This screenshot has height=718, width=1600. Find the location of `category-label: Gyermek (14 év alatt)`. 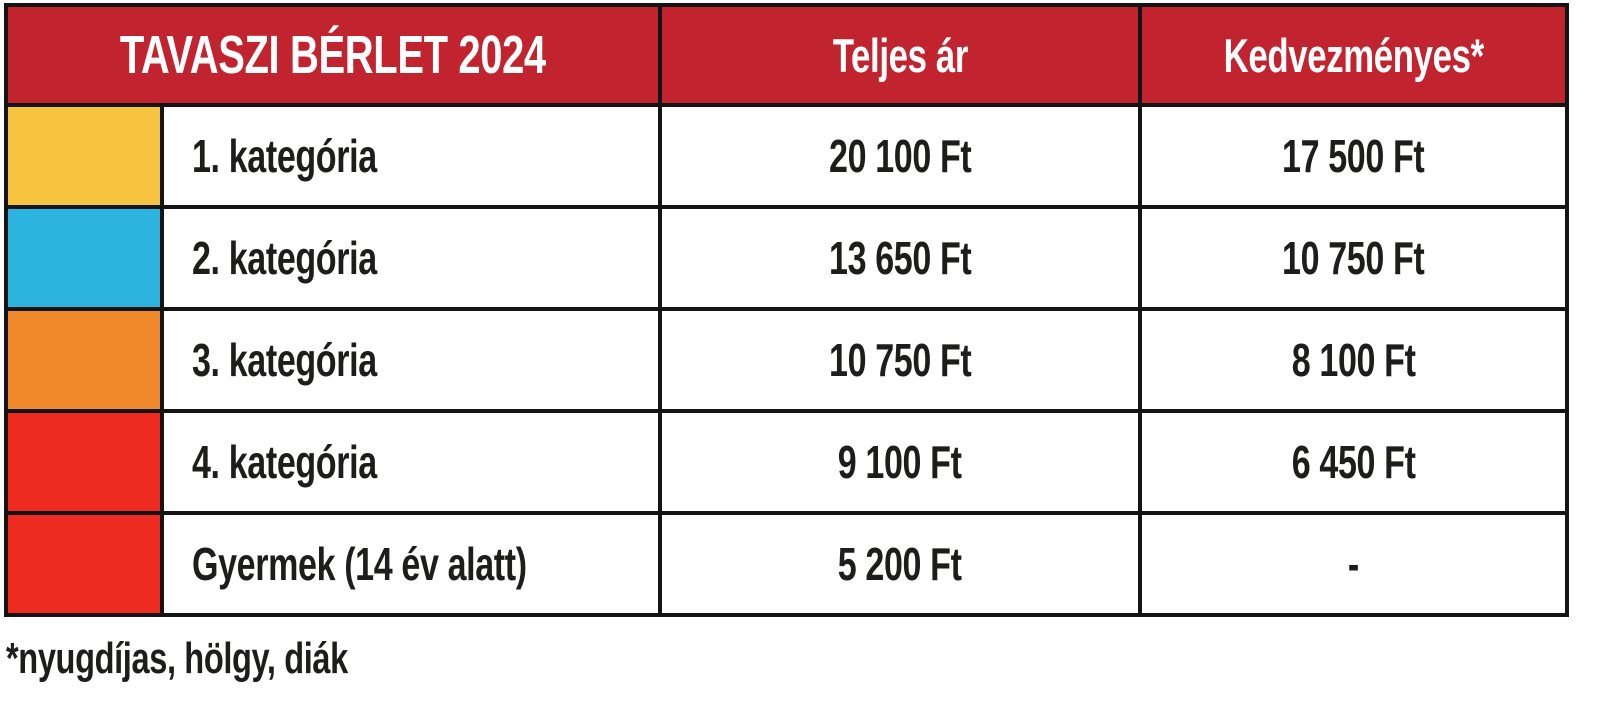

category-label: Gyermek (14 év alatt) is located at coordinates (359, 564).